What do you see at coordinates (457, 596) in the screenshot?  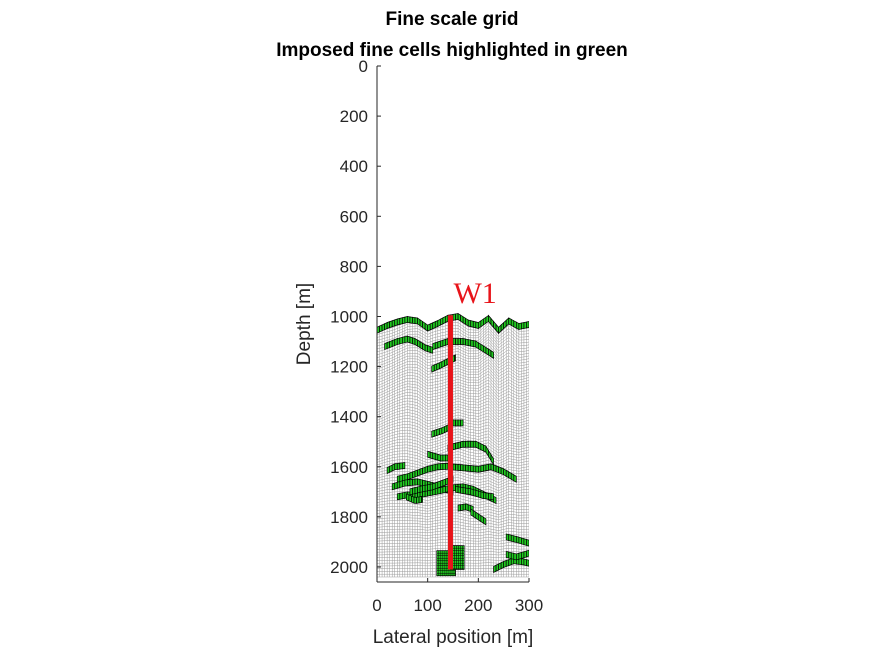 I see `x-axis-ticks: 0 100 200 300` at bounding box center [457, 596].